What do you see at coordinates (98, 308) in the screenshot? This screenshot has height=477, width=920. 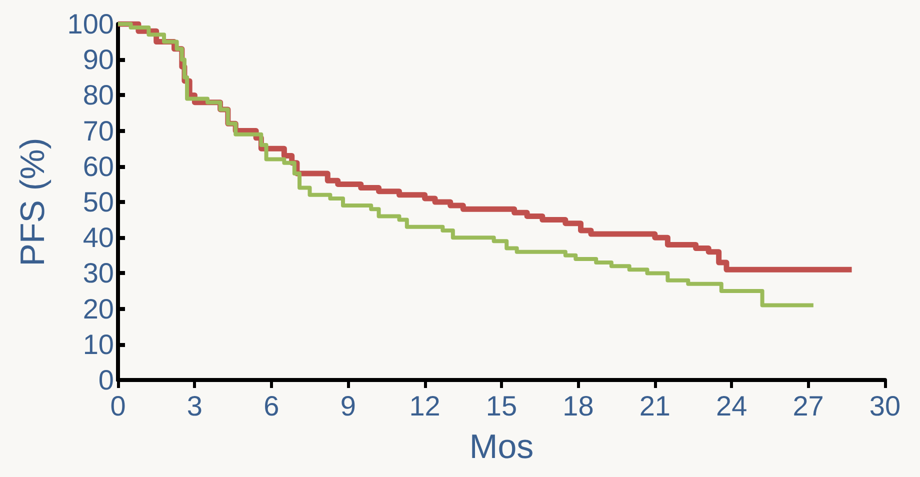 I see `y-tick-label: 20` at bounding box center [98, 308].